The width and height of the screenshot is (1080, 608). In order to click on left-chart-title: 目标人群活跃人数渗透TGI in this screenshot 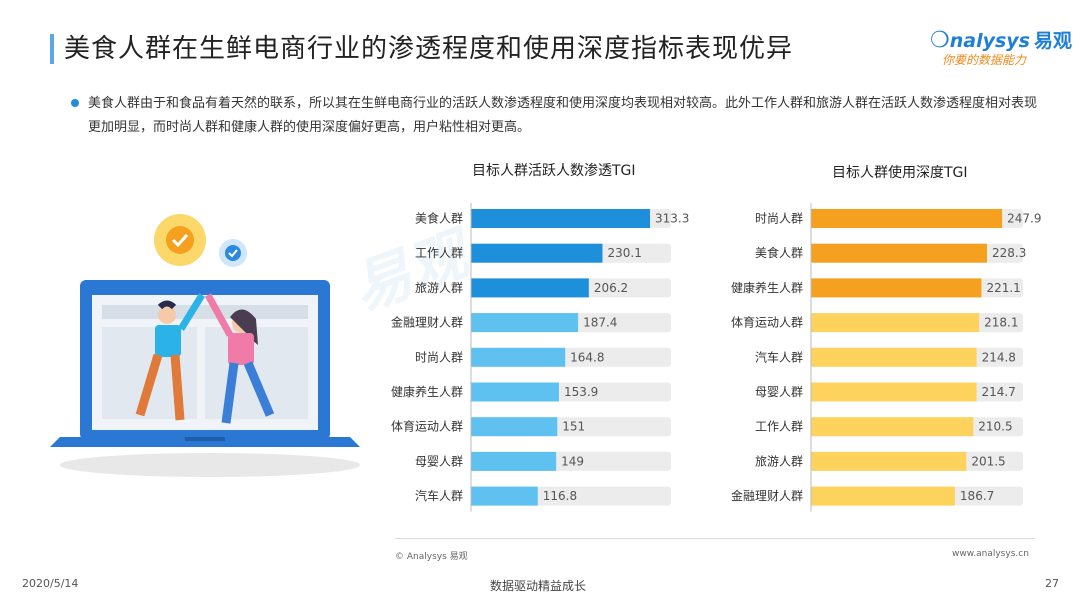, I will do `click(554, 171)`.